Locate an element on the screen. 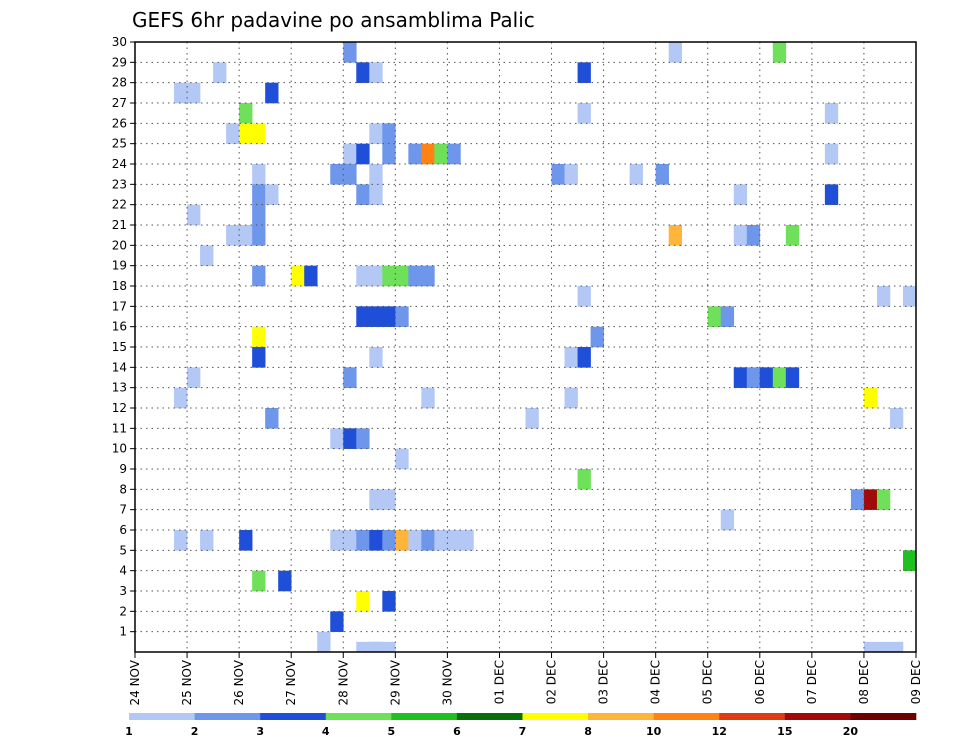 The image size is (960, 742). colorbar-tick-label: 8 is located at coordinates (588, 731).